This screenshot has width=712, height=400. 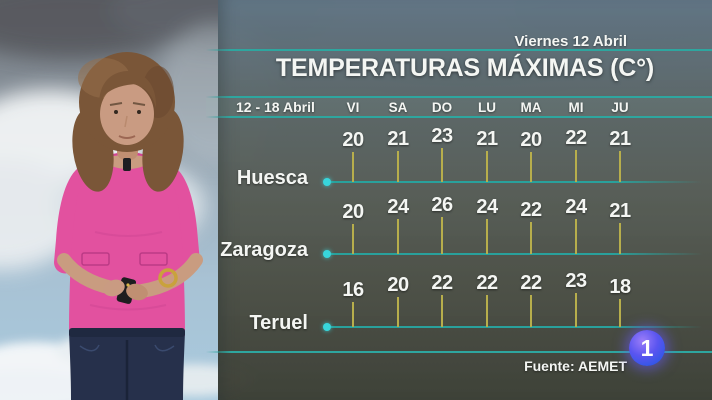 I want to click on day-header: SA, so click(x=398, y=107).